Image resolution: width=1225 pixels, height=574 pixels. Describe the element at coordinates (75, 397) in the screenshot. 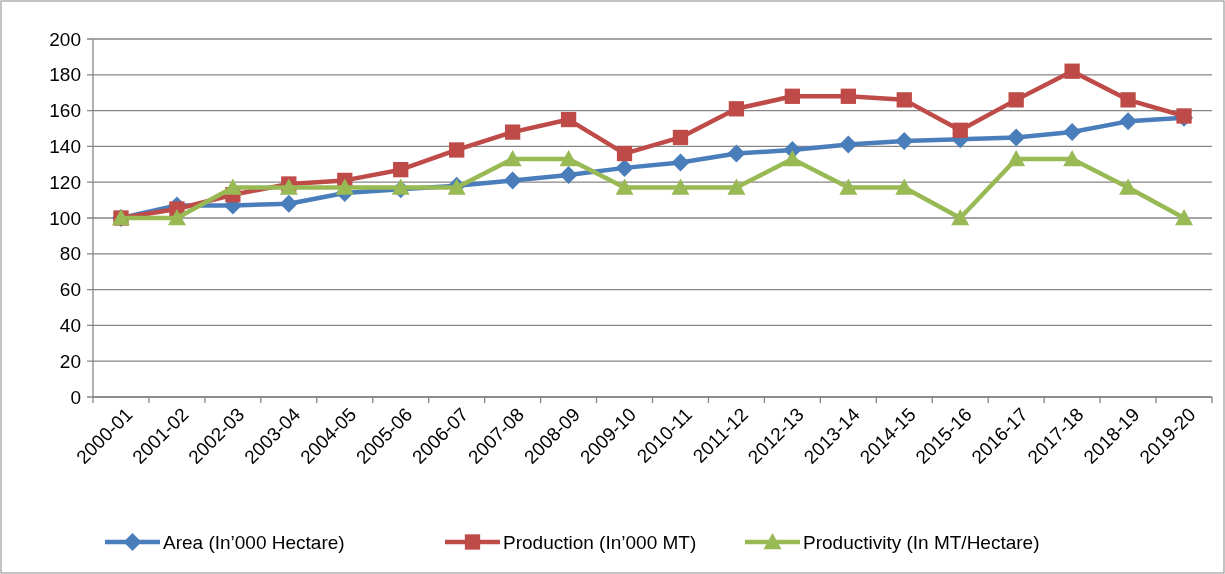

I see `y-tick-label: 0` at that location.